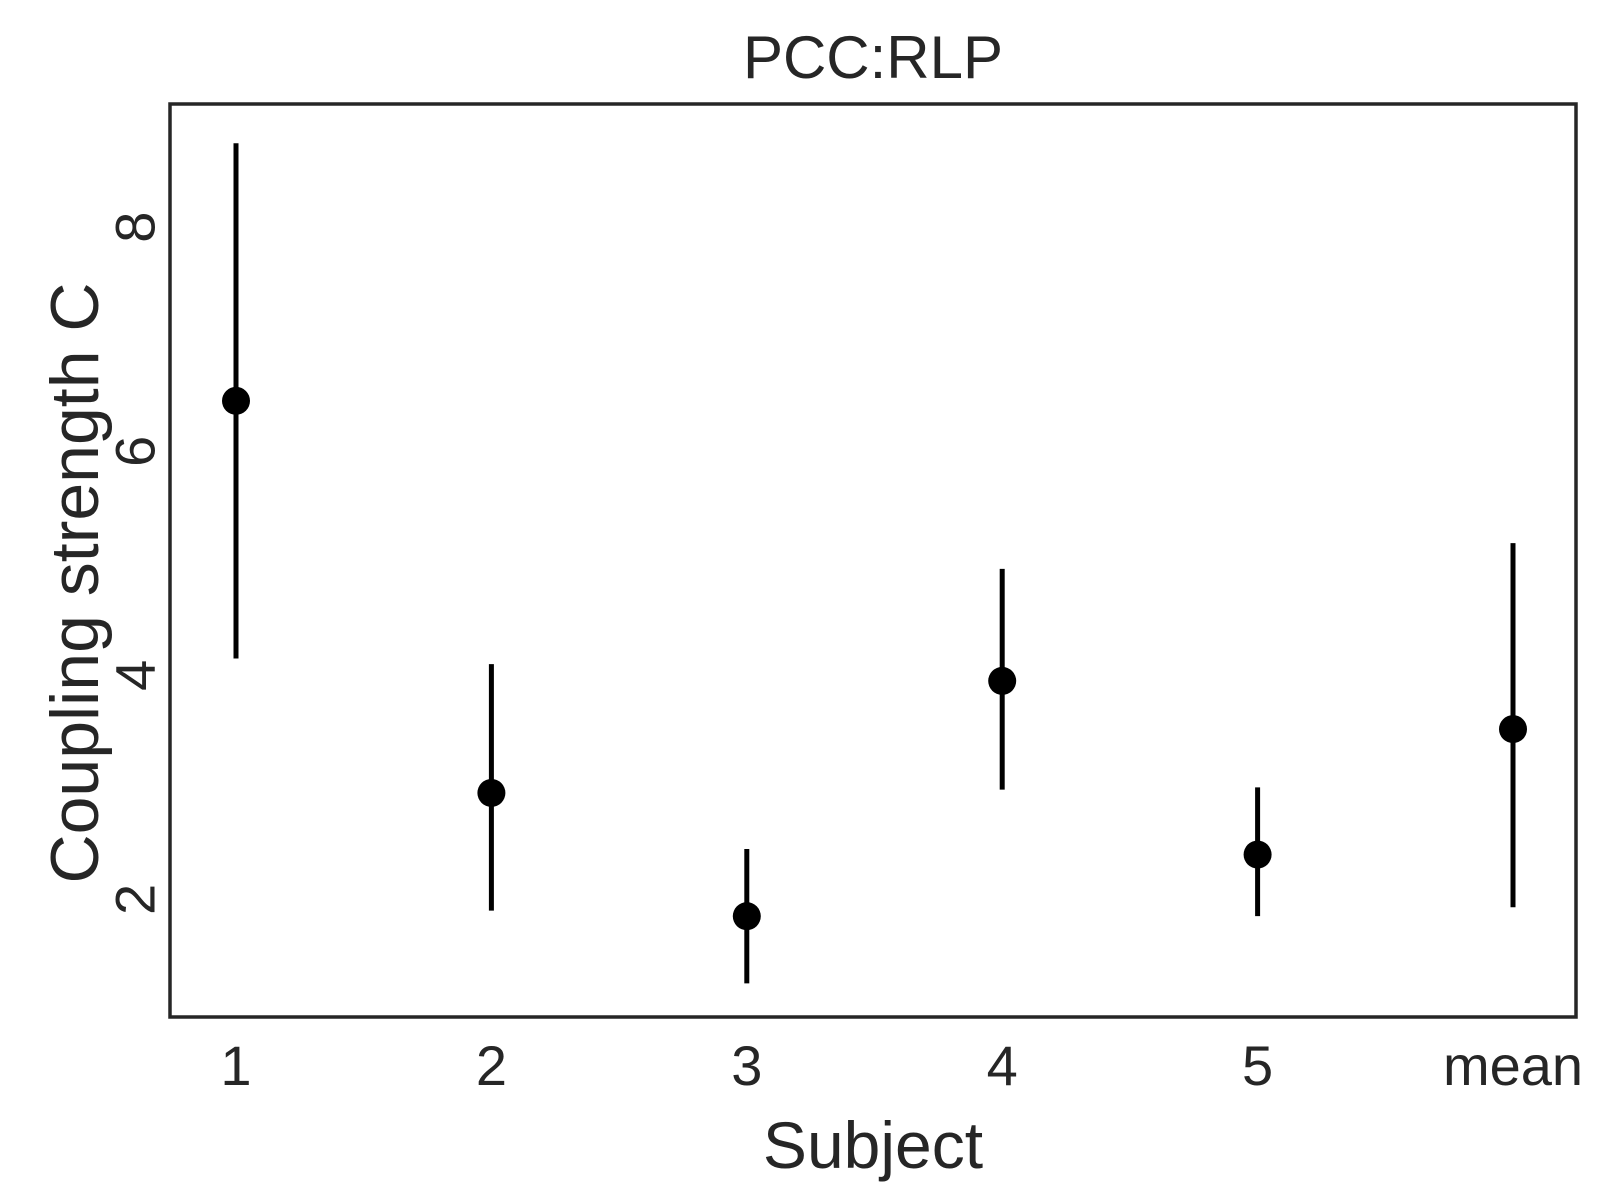  Describe the element at coordinates (491, 1065) in the screenshot. I see `x-tick-label: 2` at that location.